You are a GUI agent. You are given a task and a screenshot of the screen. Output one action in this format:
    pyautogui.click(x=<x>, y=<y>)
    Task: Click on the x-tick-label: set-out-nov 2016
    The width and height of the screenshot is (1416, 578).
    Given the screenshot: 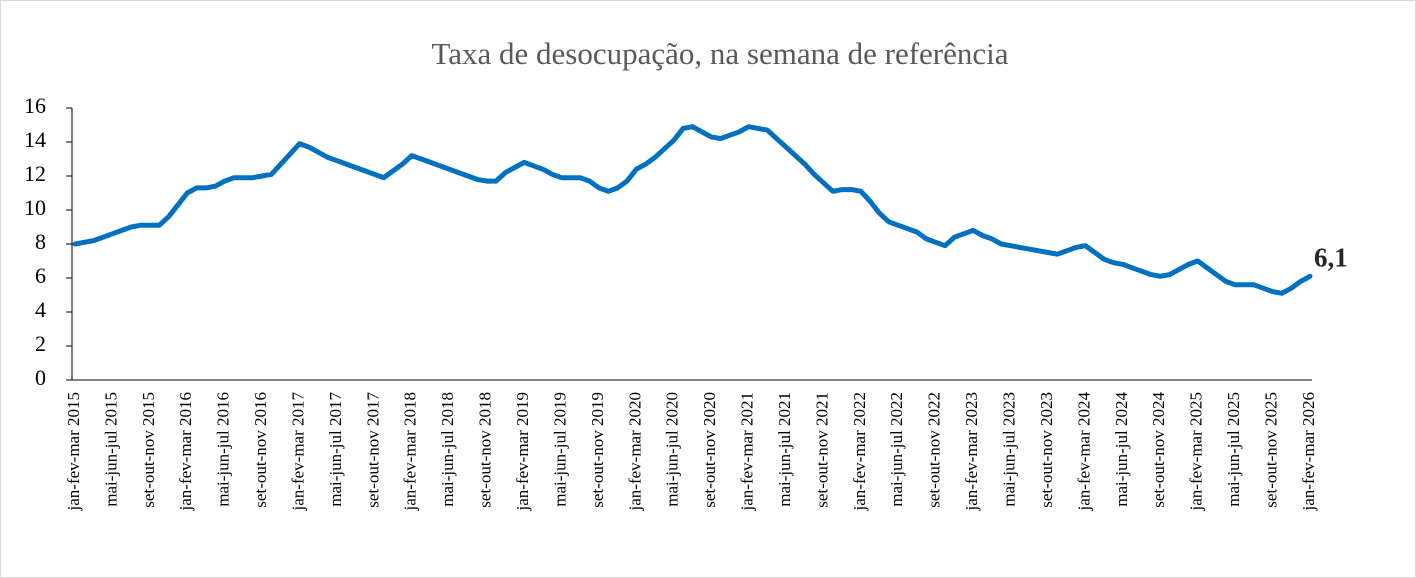 What is the action you would take?
    pyautogui.click(x=260, y=450)
    